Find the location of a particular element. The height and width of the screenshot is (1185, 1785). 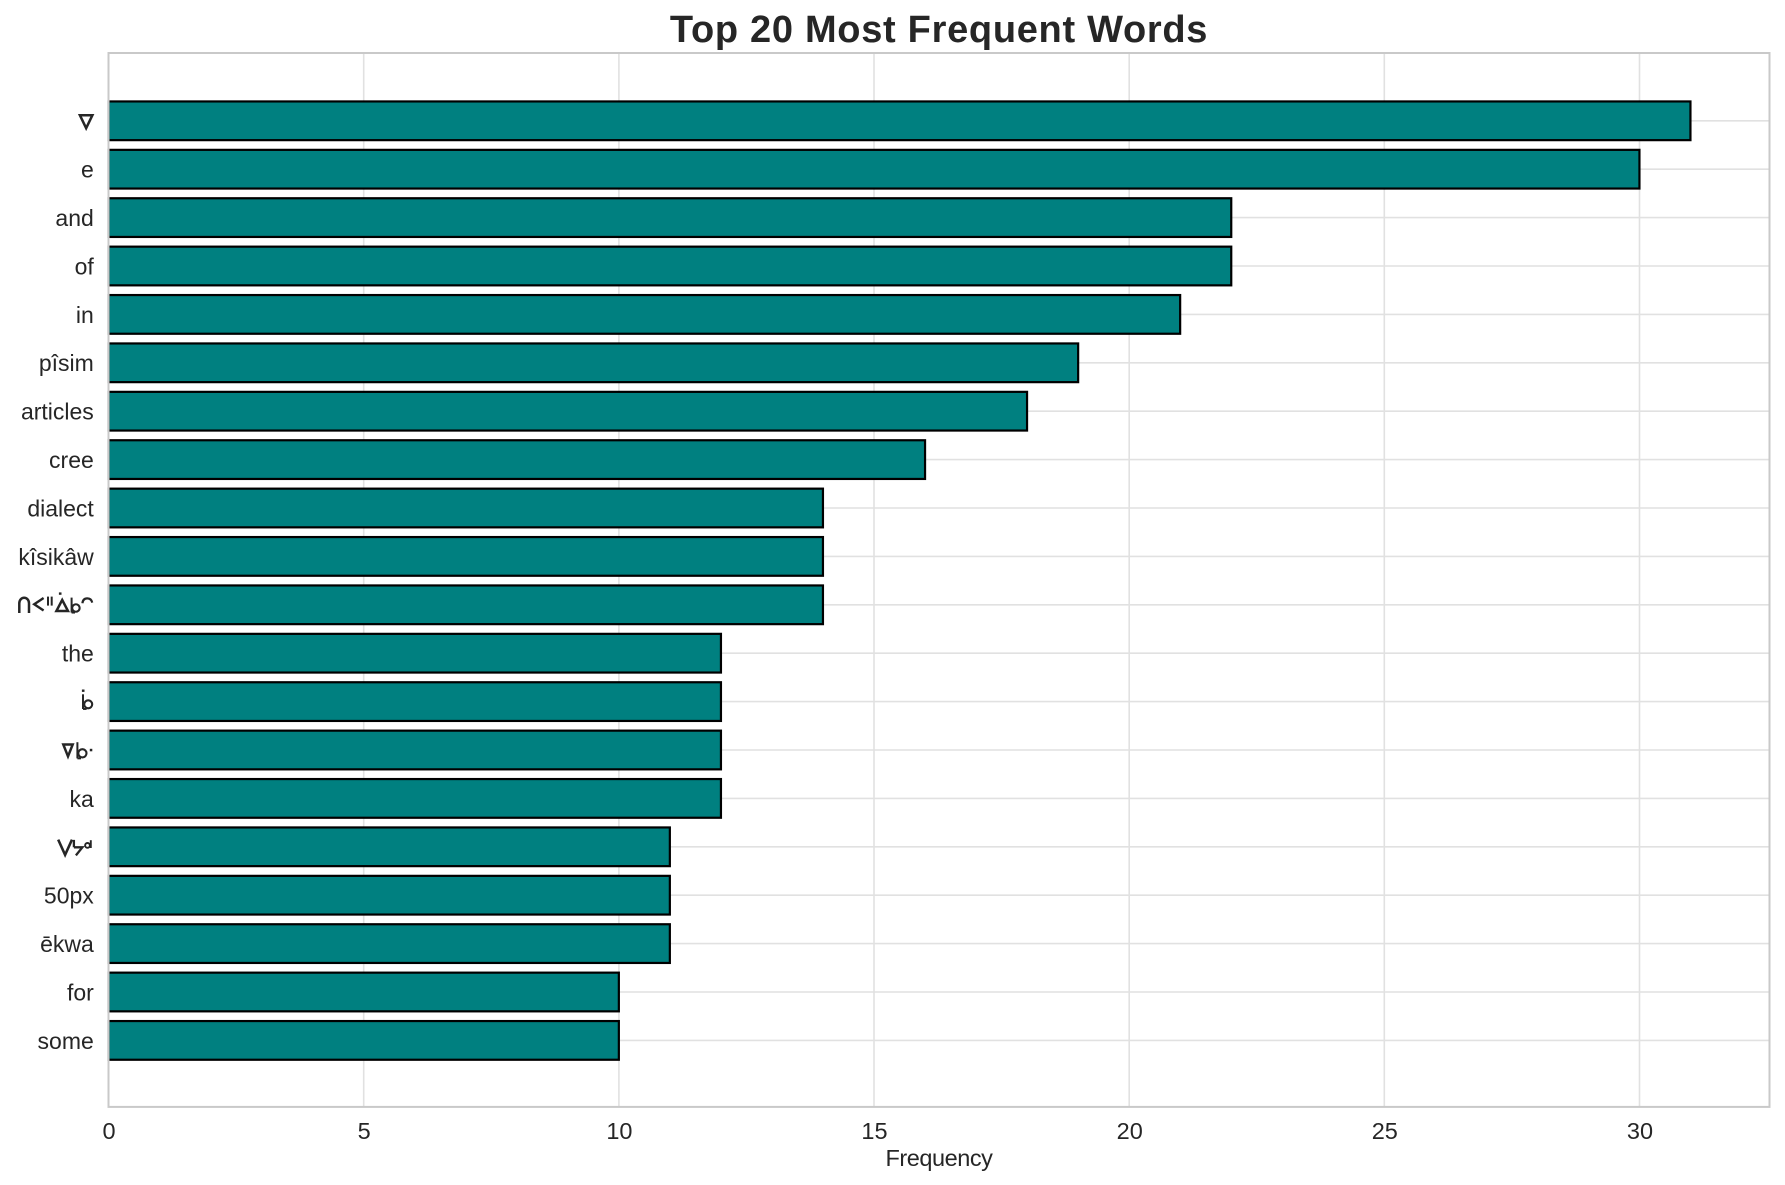

svg-text: Frequency is located at coordinates (940, 1158).